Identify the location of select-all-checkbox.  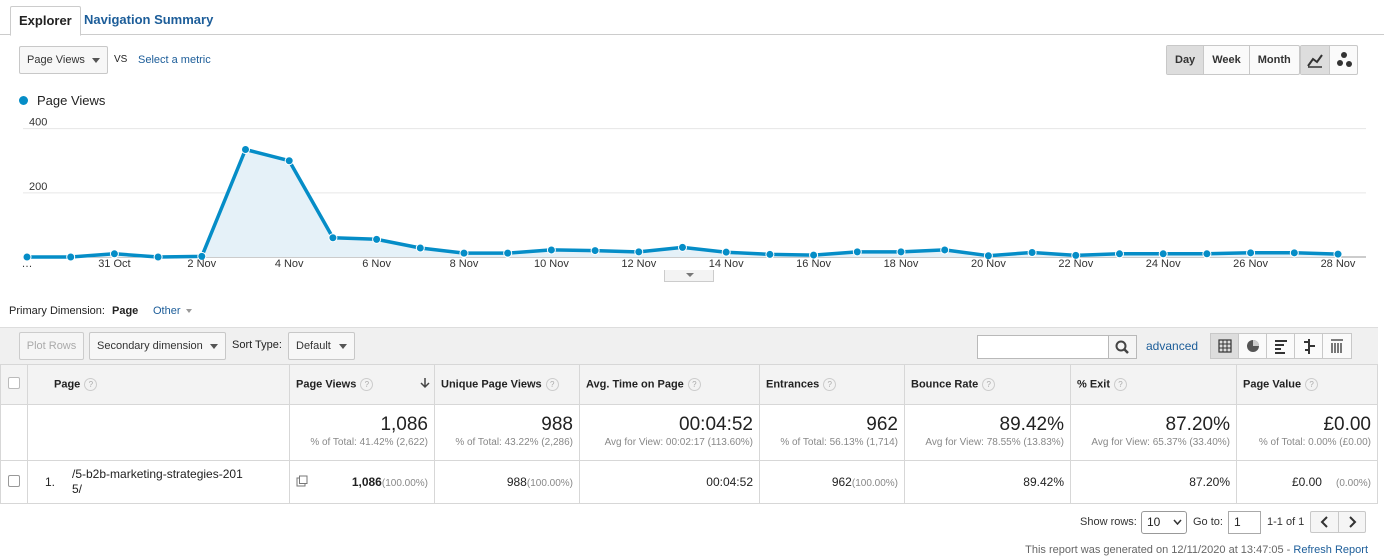
(14, 383).